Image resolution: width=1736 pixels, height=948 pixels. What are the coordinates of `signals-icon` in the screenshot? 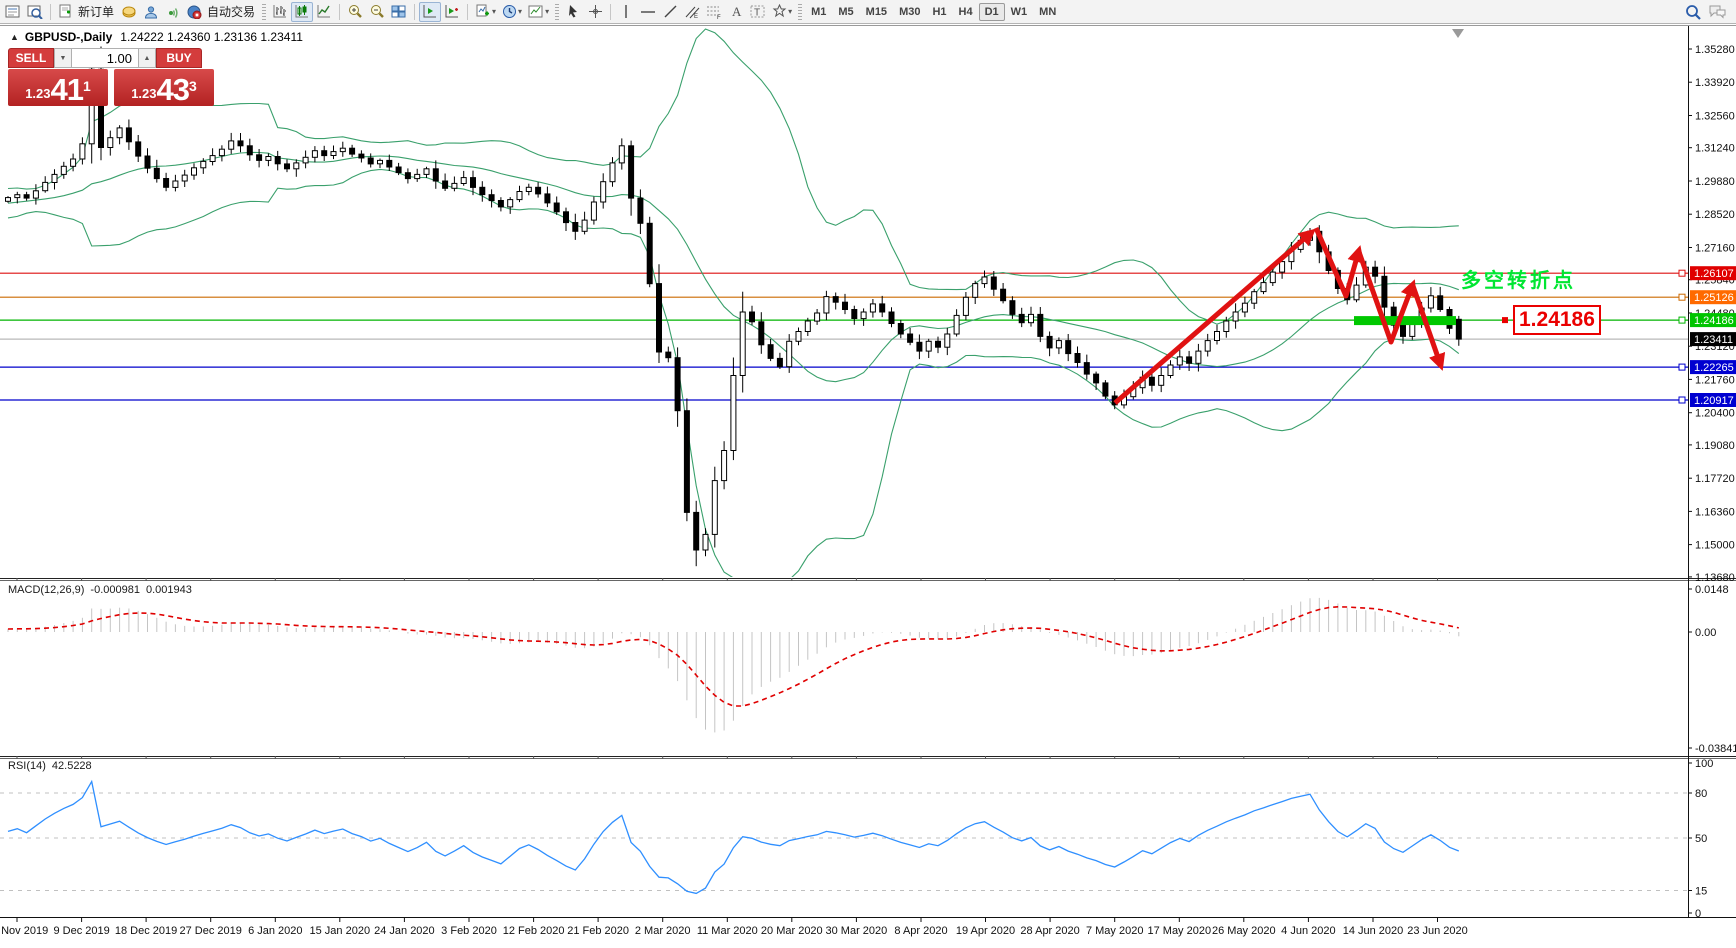 It's located at (173, 12).